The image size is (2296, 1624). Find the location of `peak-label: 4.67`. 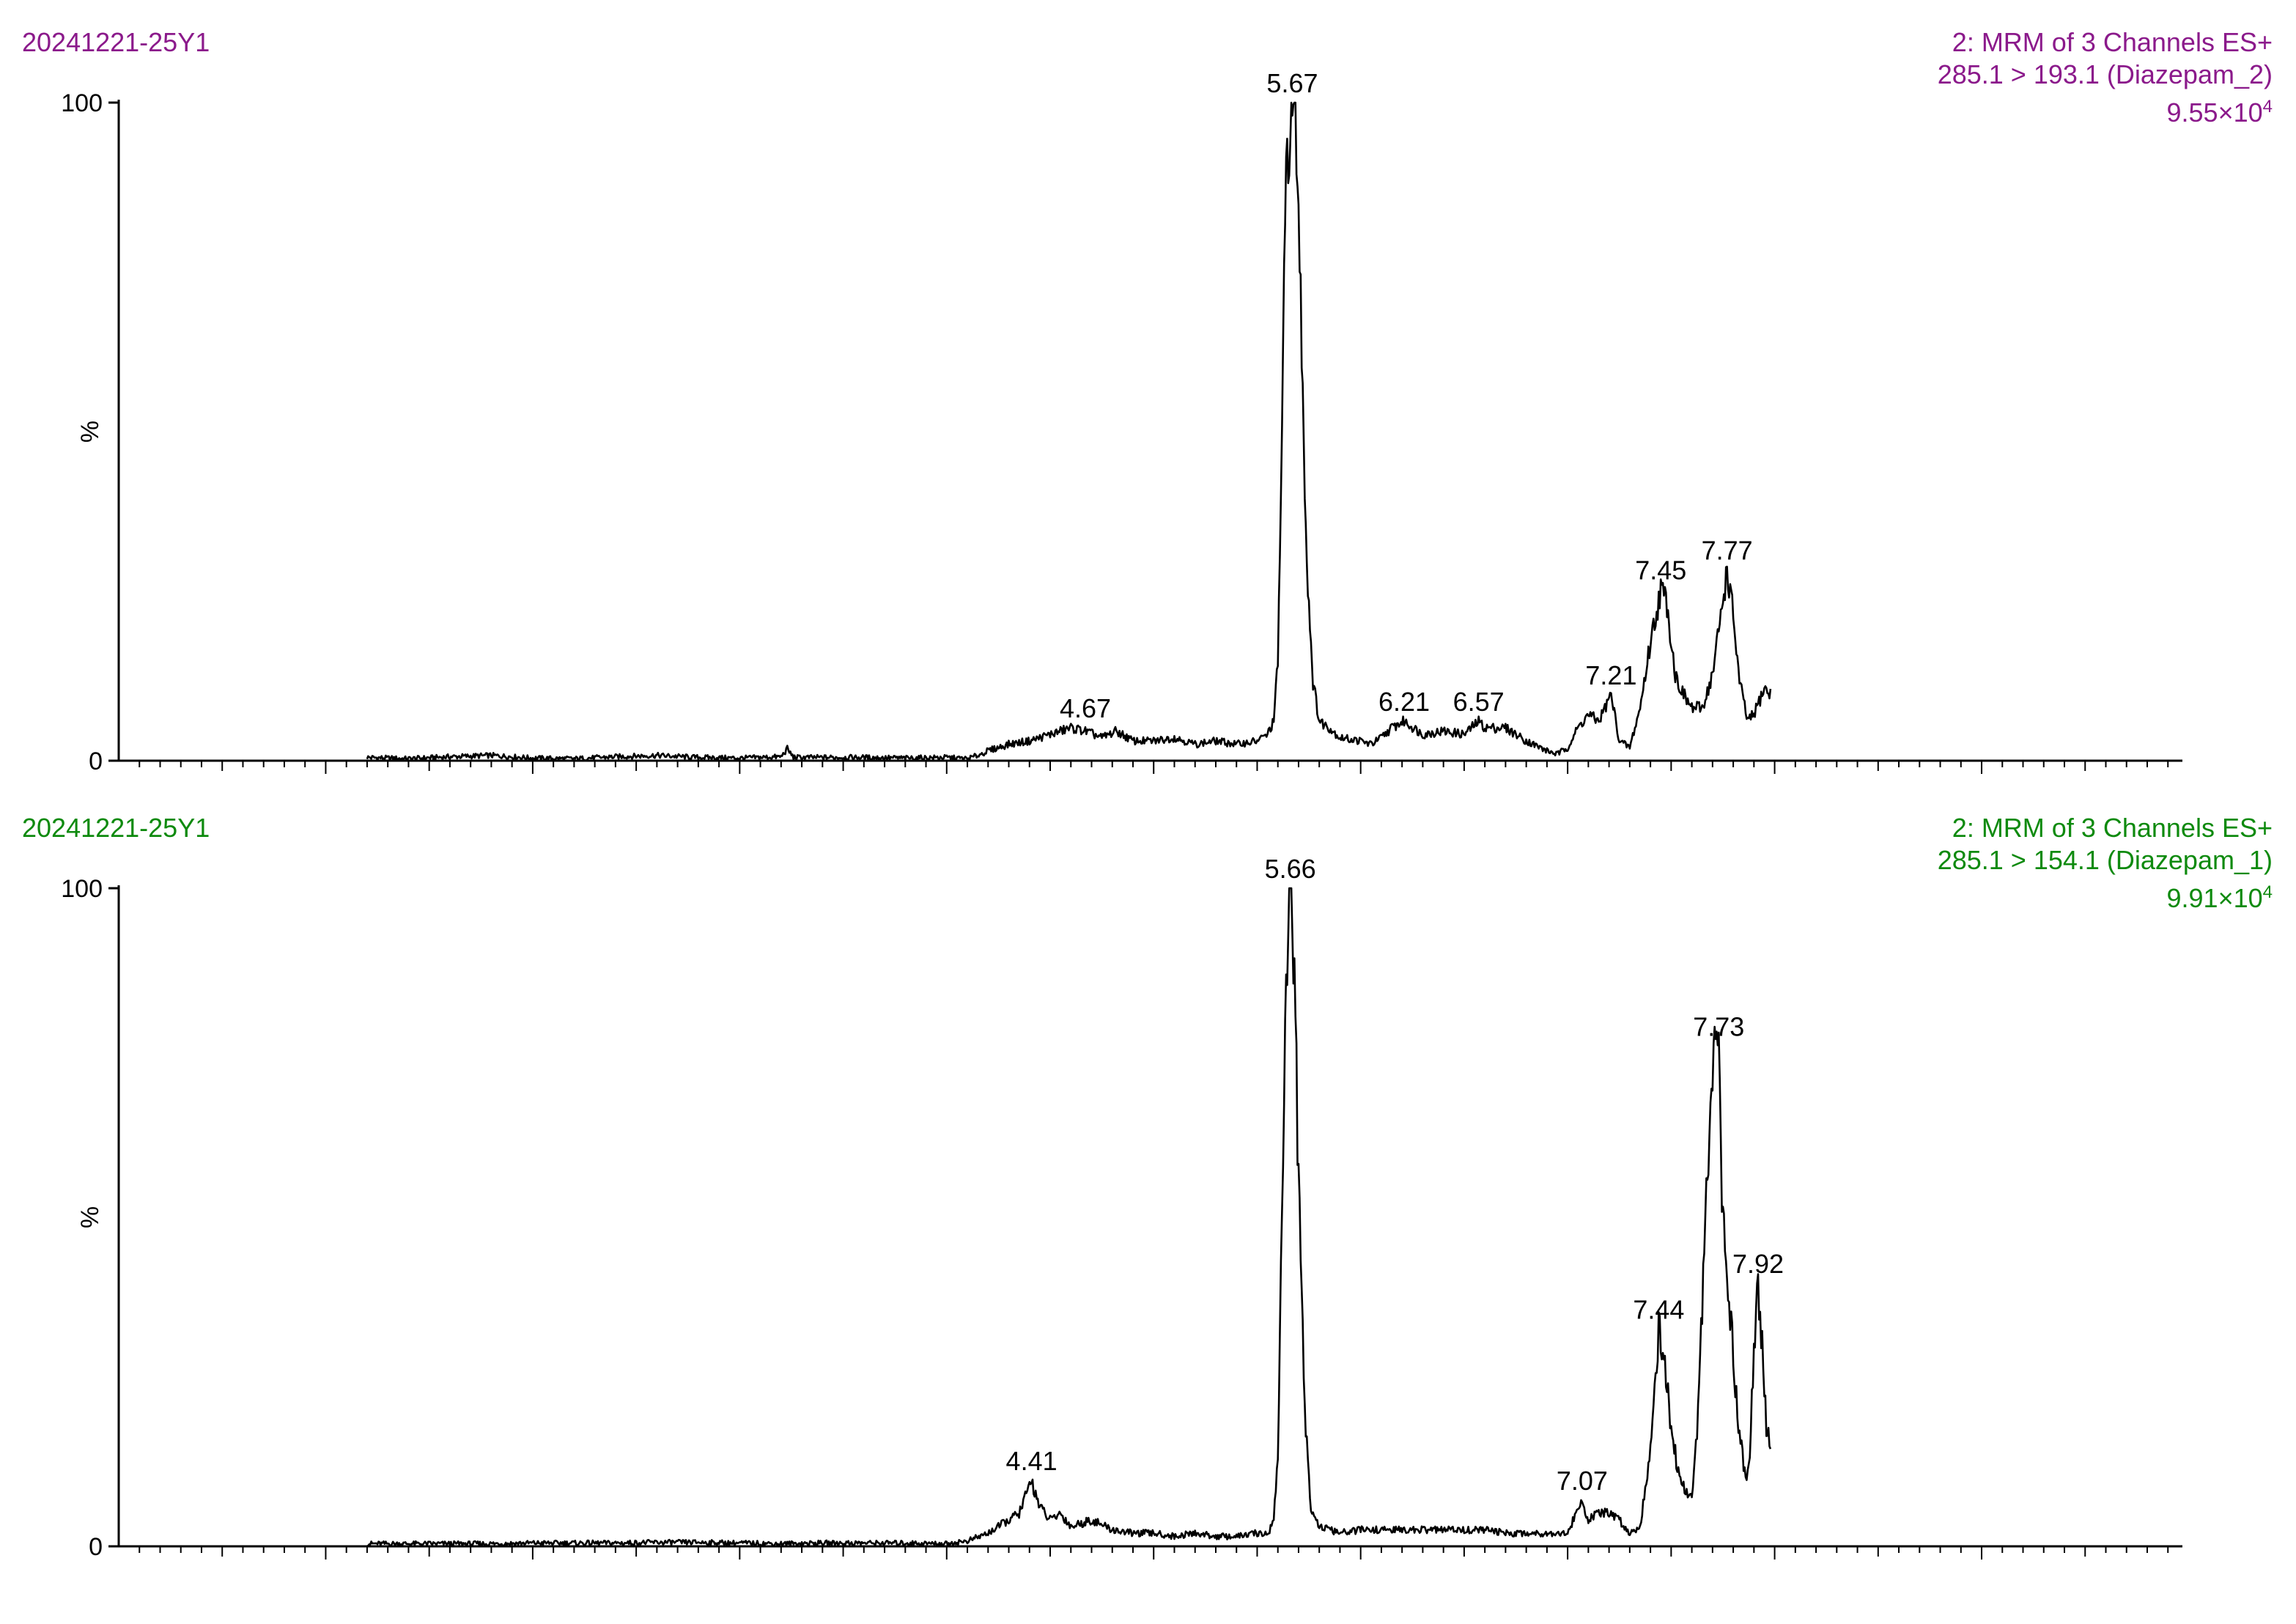

peak-label: 4.67 is located at coordinates (1085, 708).